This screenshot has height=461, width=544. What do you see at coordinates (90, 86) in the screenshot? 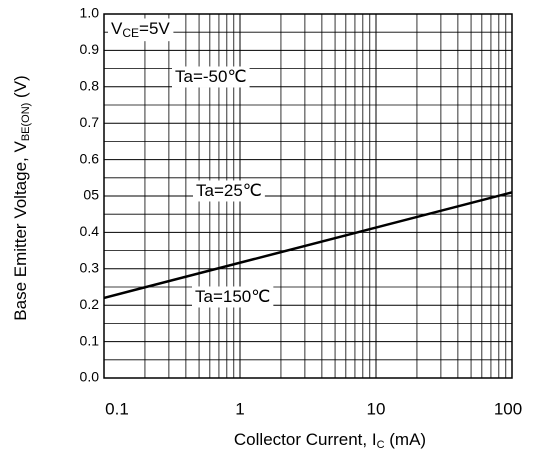
I see `y-tick-label: 0.8` at bounding box center [90, 86].